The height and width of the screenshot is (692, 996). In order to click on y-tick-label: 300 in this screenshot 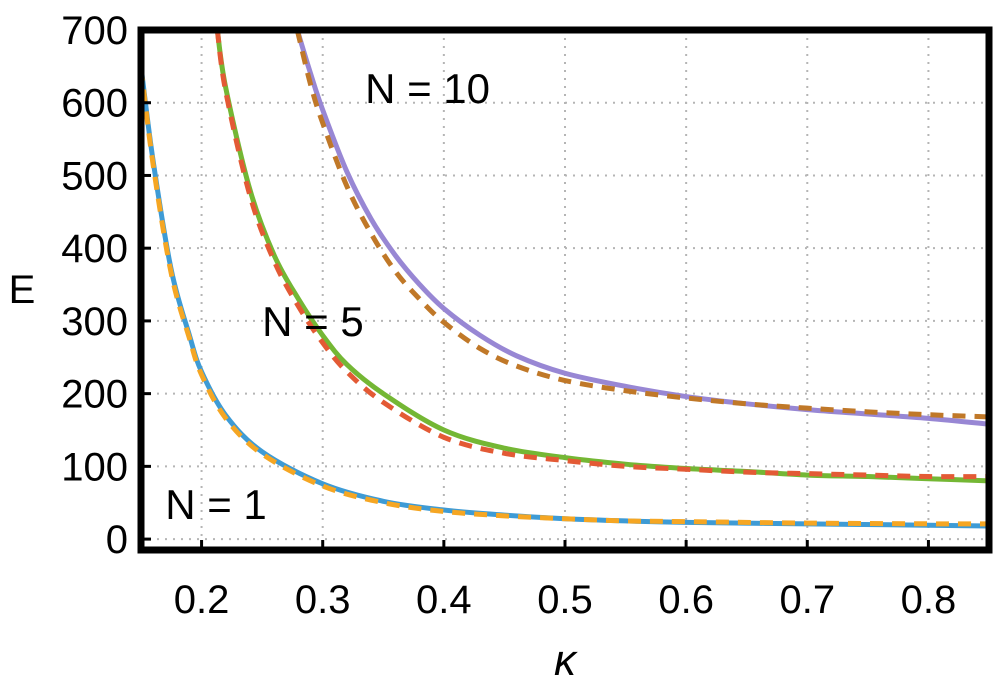, I will do `click(94, 322)`.